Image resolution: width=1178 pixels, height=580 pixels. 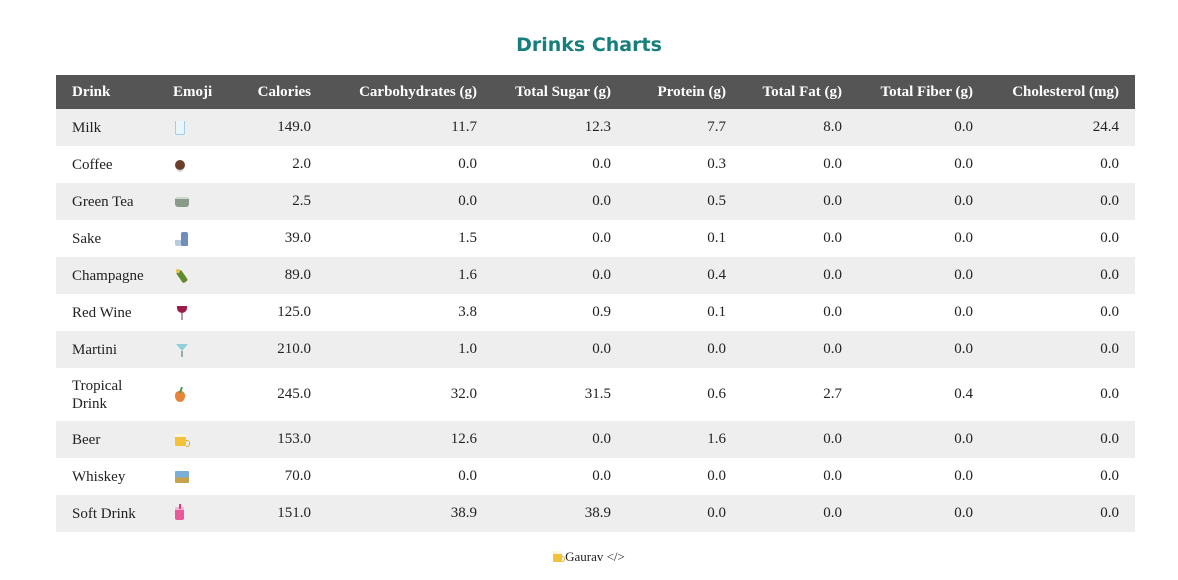 What do you see at coordinates (418, 91) in the screenshot?
I see `header-carbohydrates: Carbohydrates (g)` at bounding box center [418, 91].